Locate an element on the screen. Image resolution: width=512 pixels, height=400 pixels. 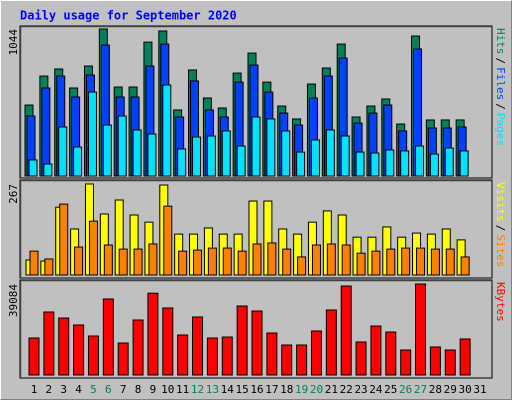
legend-entry: Visits is located at coordinates (500, 202).